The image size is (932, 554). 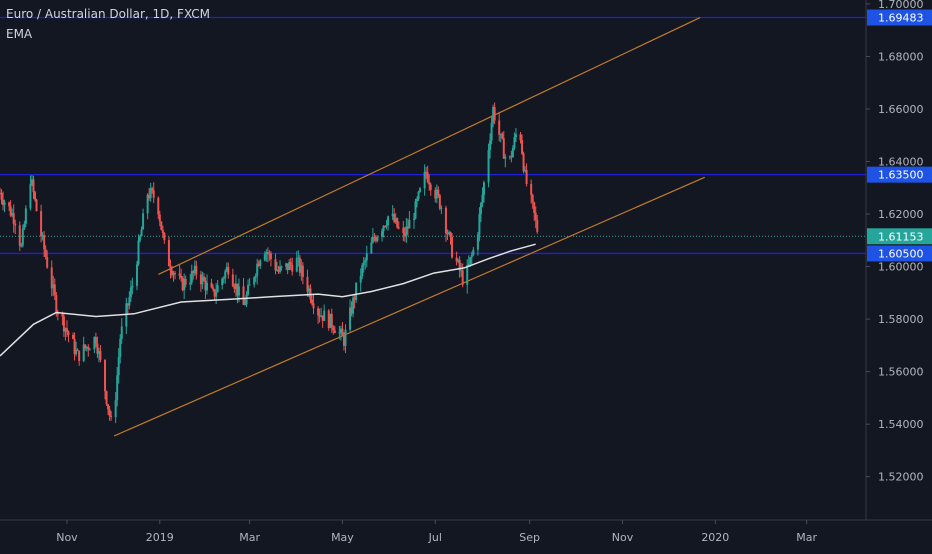 What do you see at coordinates (901, 319) in the screenshot?
I see `y-tick-label: 1.58000` at bounding box center [901, 319].